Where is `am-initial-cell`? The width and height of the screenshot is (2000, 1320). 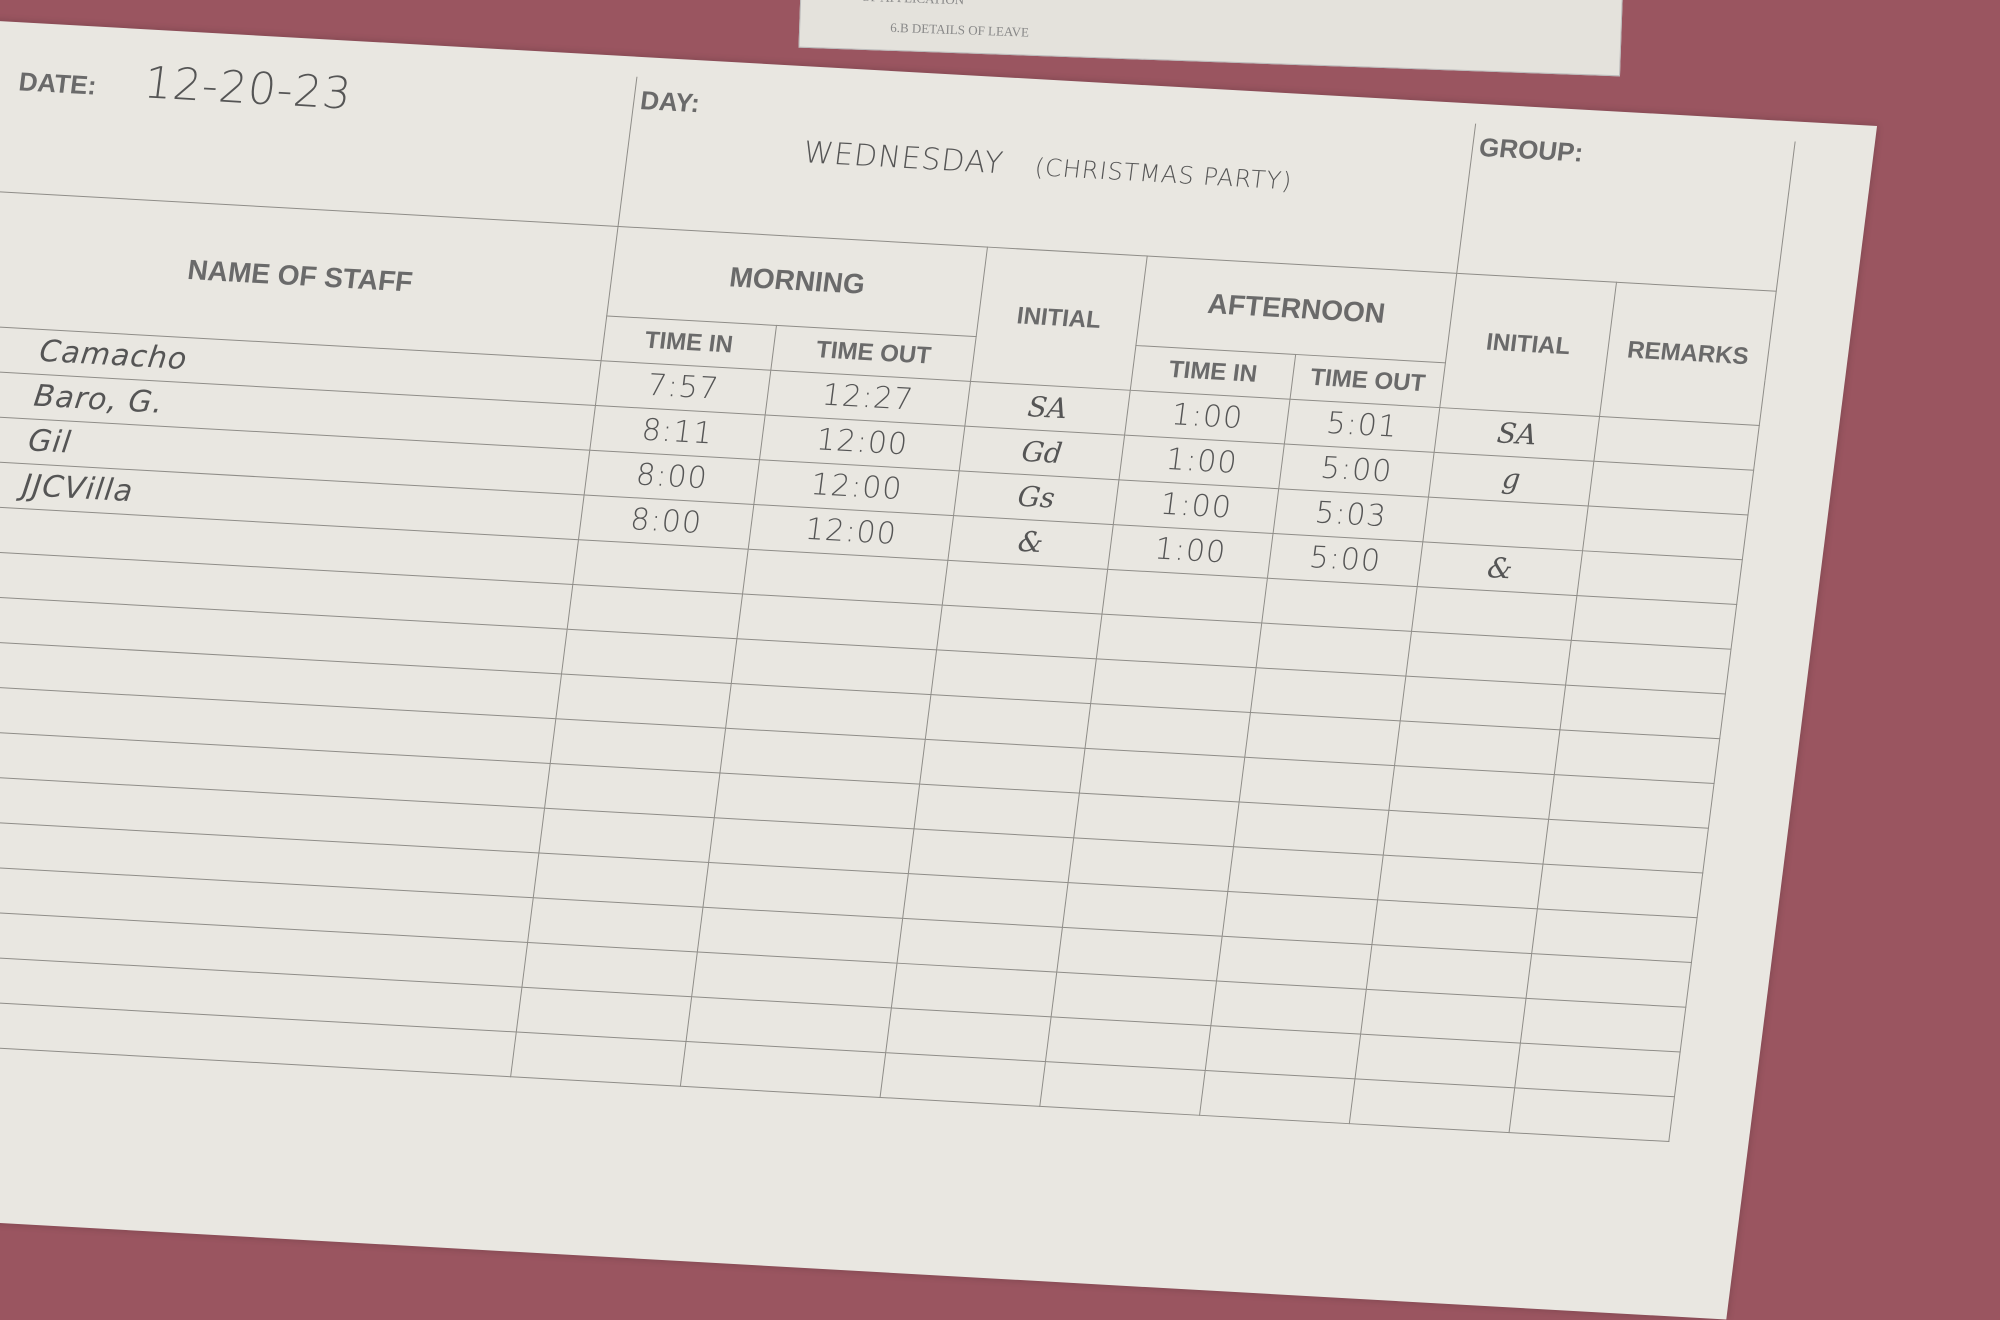
am-initial-cell is located at coordinates (963, 1079).